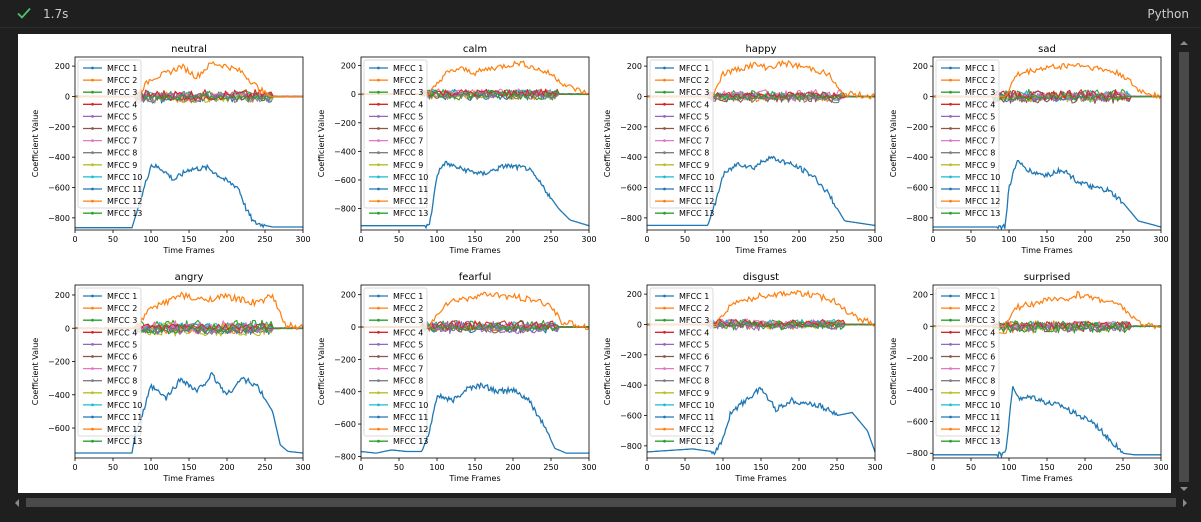  Describe the element at coordinates (1184, 489) in the screenshot. I see `scroll-down-icon` at that location.